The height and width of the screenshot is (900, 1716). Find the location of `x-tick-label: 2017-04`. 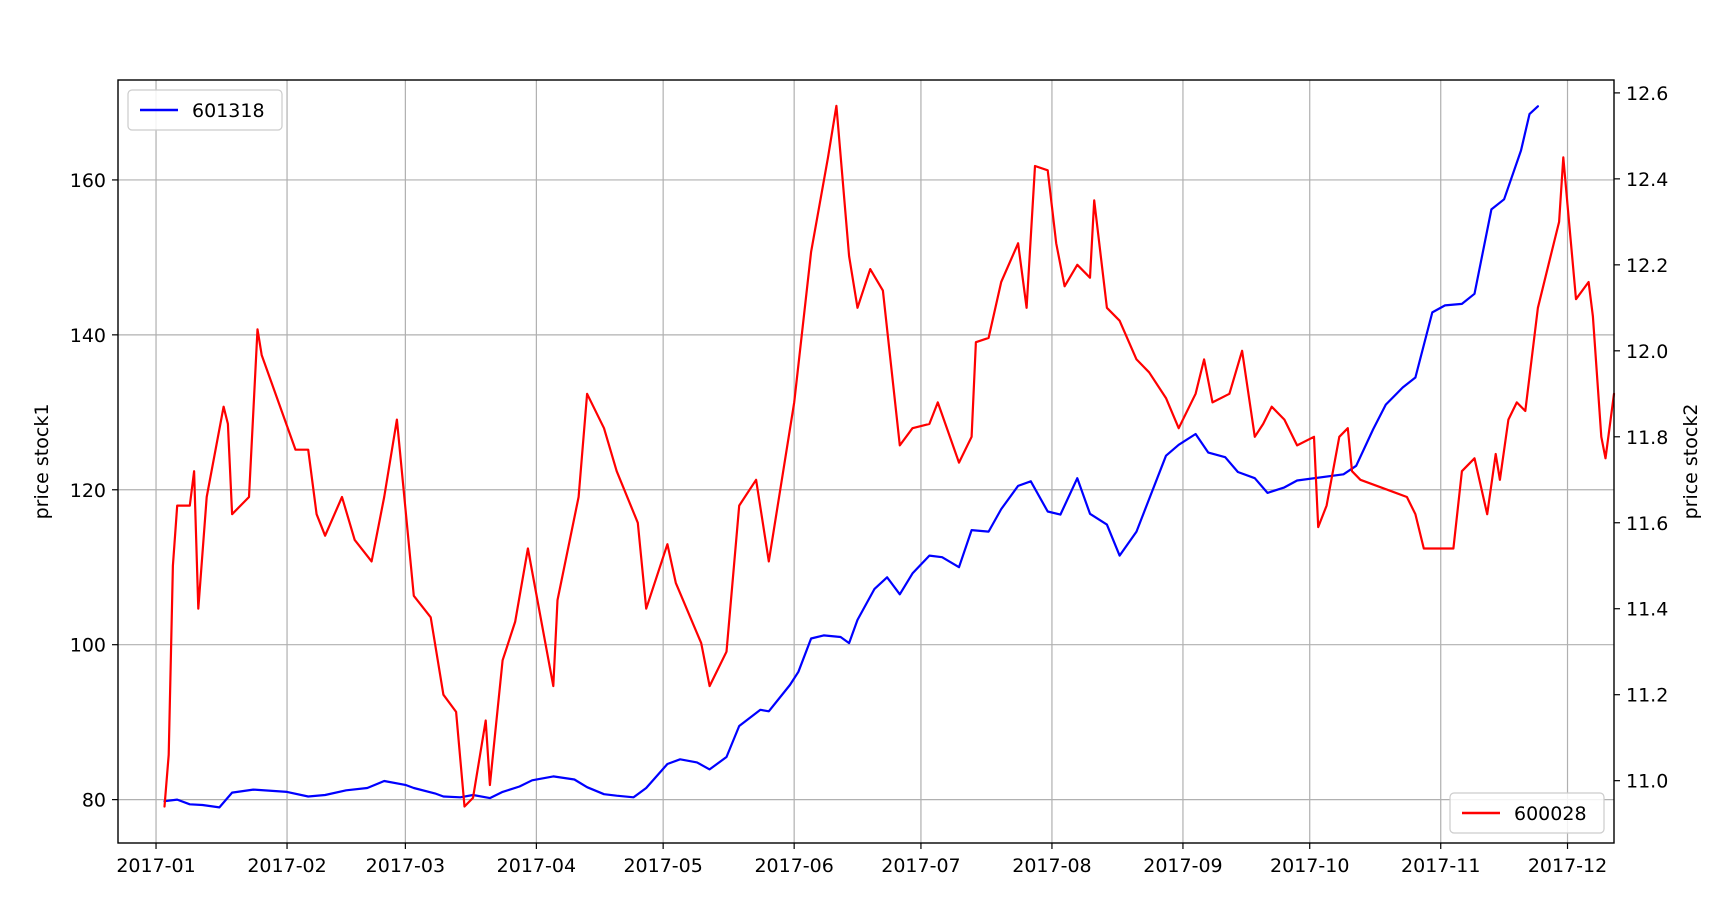

x-tick-label: 2017-04 is located at coordinates (536, 866).